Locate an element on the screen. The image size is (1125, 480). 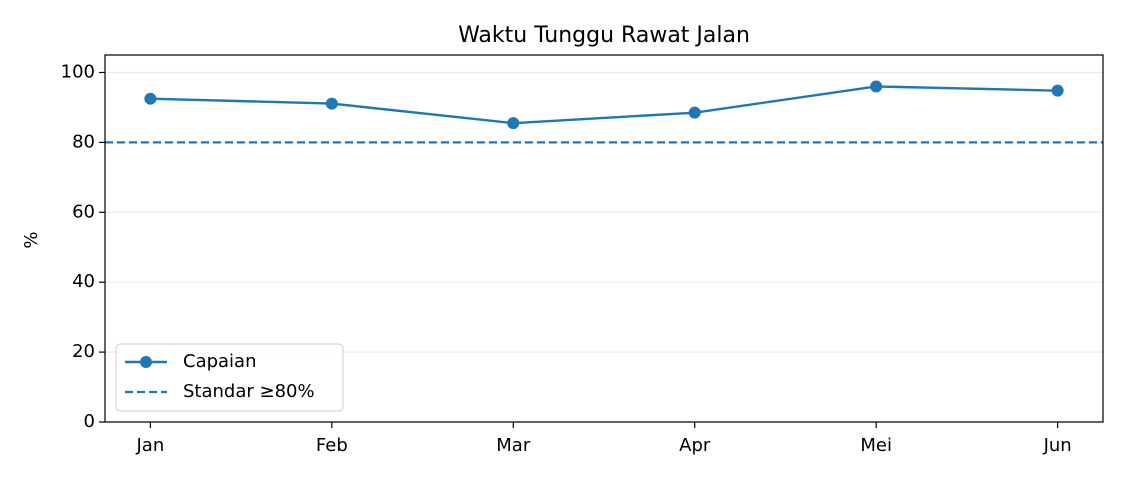
y-tick-label: 0 is located at coordinates (89, 421).